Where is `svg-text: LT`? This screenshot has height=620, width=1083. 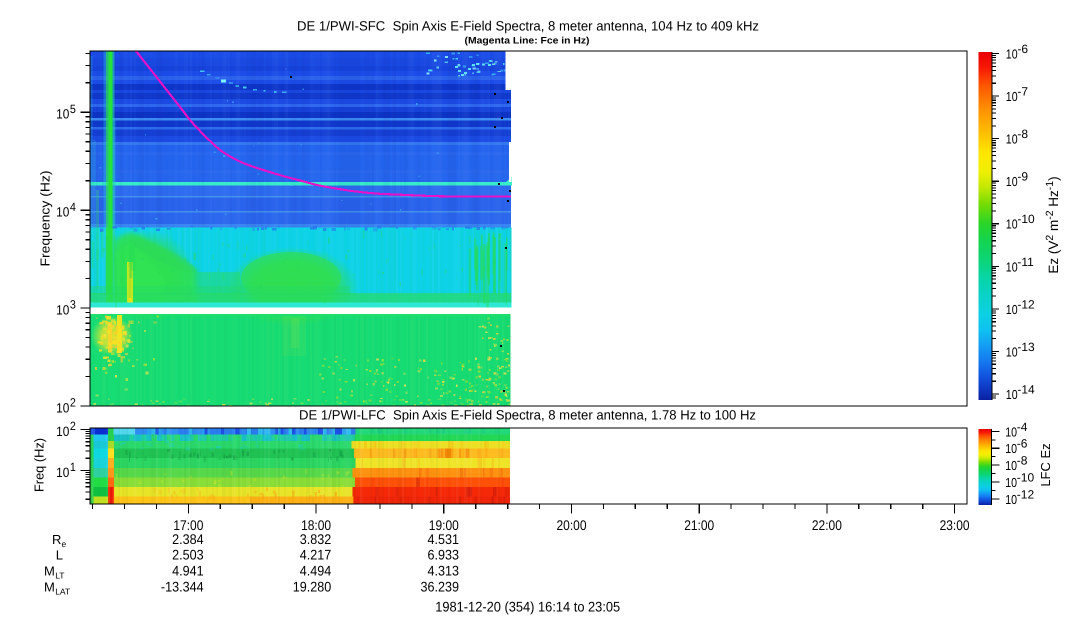 svg-text: LT is located at coordinates (59, 576).